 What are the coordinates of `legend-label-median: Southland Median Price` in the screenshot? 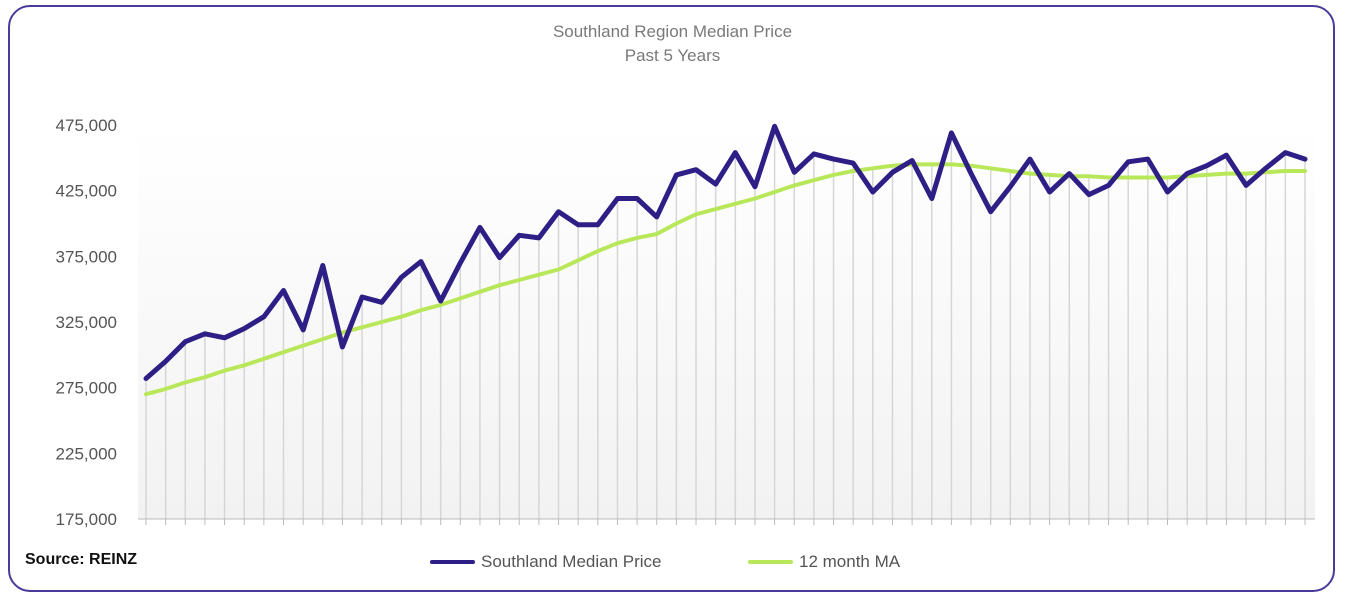 It's located at (571, 561).